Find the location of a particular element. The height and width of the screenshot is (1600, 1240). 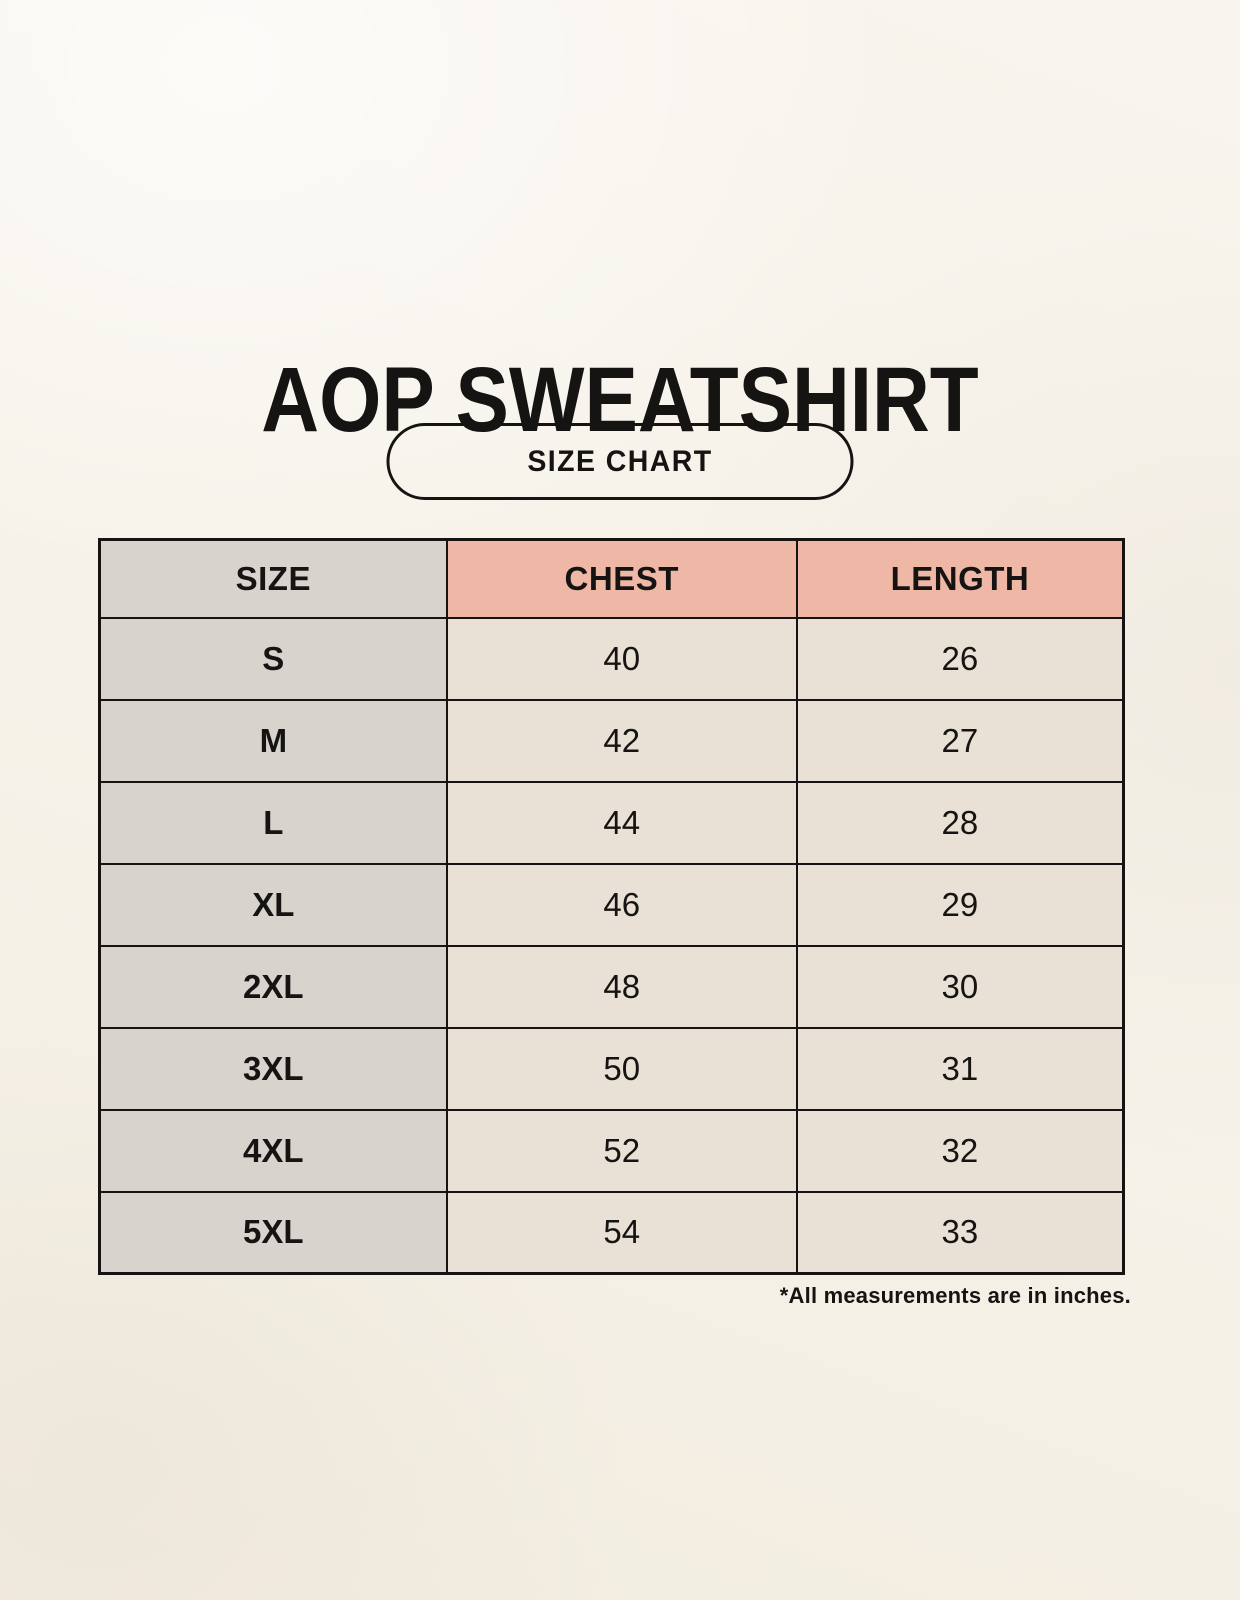

size-label: 4XL is located at coordinates (273, 1150).